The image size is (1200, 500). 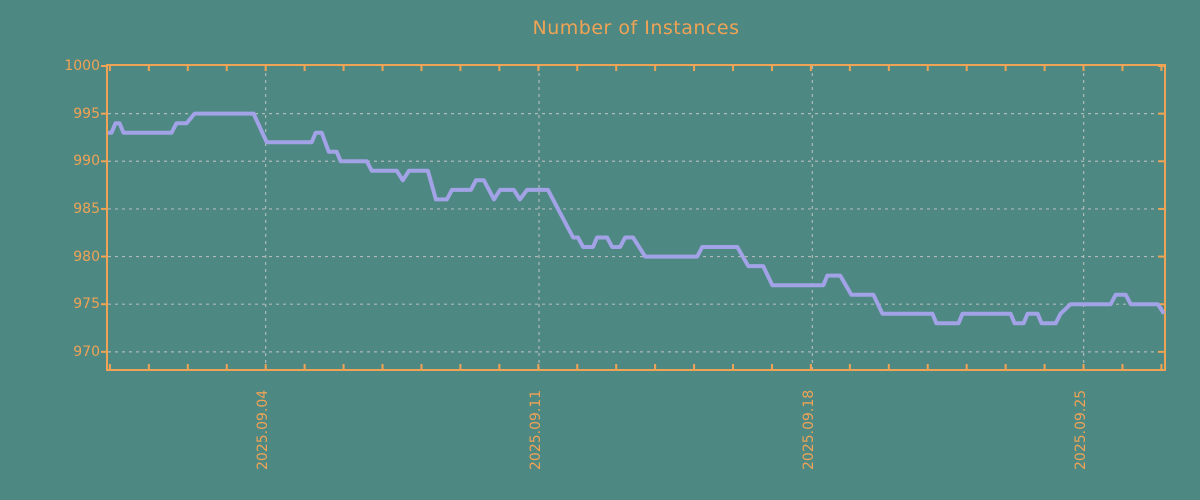 I want to click on y-tick-label: 985, so click(x=86, y=208).